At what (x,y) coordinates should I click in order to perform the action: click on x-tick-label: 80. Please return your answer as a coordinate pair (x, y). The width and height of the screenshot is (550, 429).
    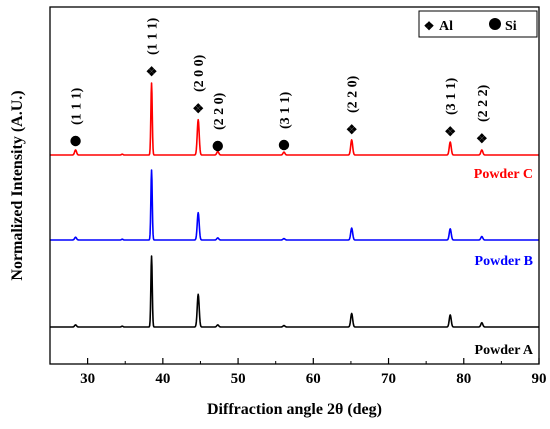
    Looking at the image, I should click on (463, 379).